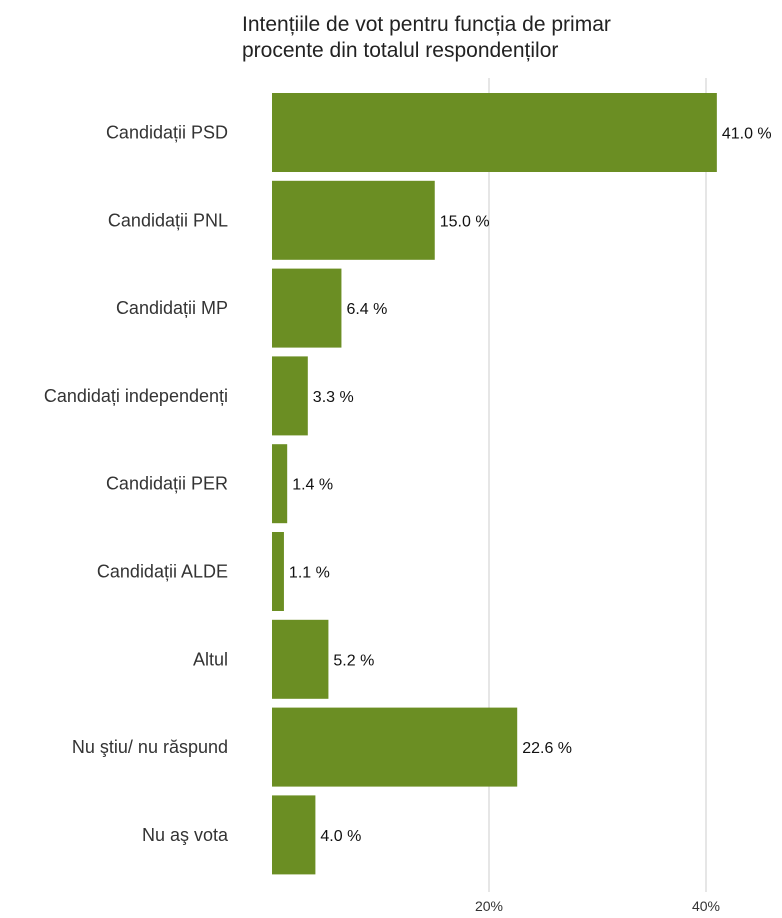 The image size is (782, 918). I want to click on value-label: 22.6 %, so click(547, 748).